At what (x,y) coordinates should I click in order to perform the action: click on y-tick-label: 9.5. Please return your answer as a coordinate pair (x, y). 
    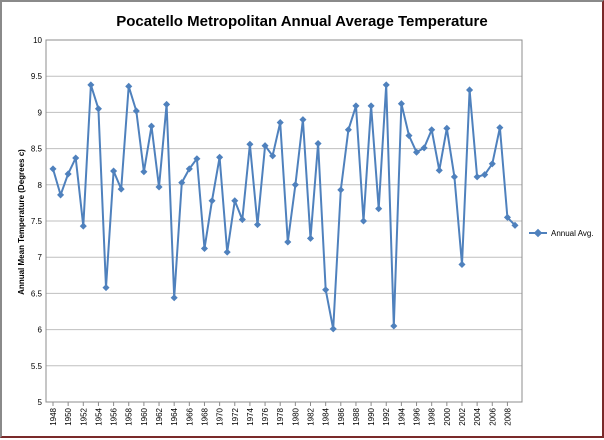
    Looking at the image, I should click on (37, 76).